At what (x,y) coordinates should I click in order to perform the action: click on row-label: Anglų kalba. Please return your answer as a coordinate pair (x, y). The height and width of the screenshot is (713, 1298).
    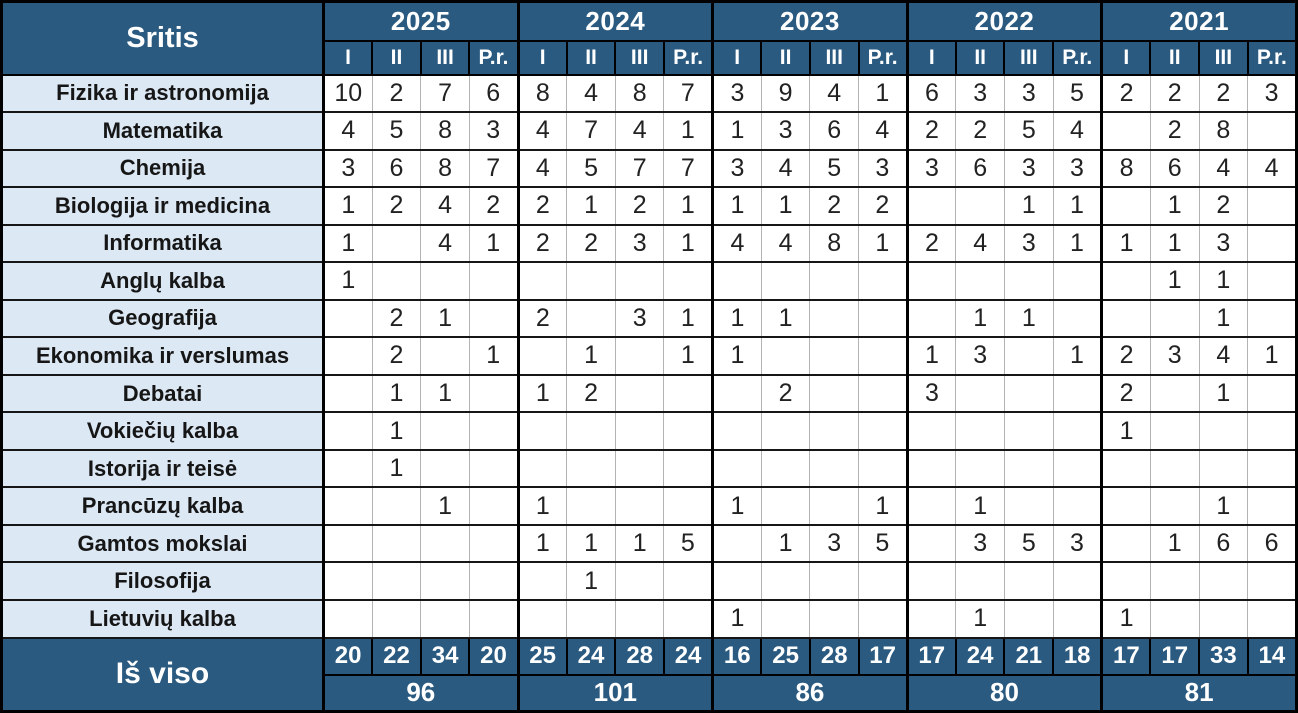
    Looking at the image, I should click on (163, 281).